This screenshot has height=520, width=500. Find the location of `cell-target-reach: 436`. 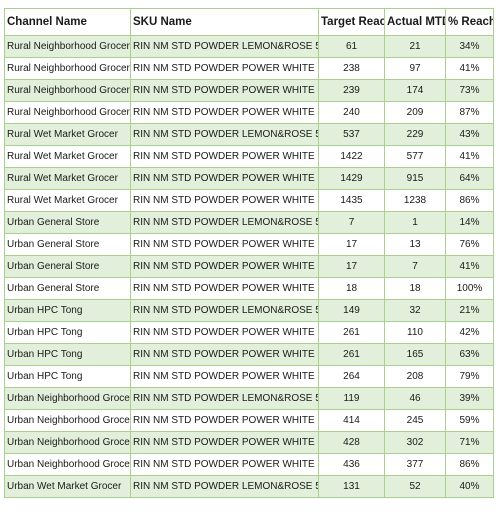

cell-target-reach: 436 is located at coordinates (351, 464).